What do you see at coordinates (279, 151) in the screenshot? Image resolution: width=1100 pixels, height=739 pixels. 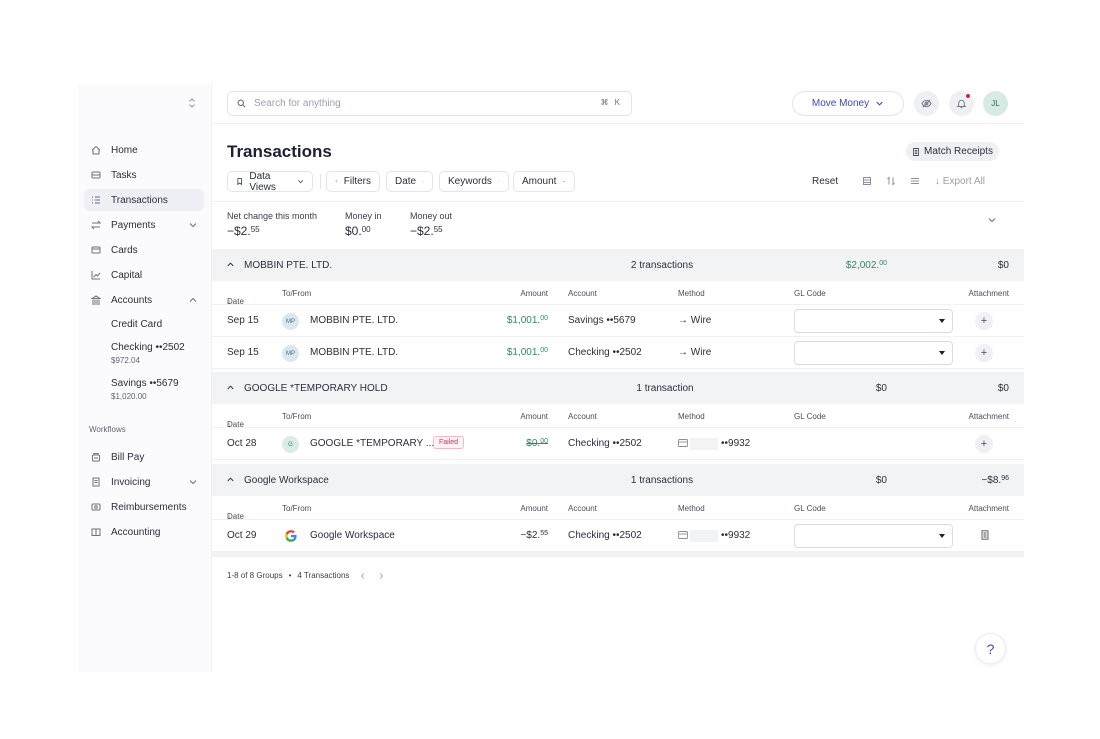 I see `page-title: Transactions` at bounding box center [279, 151].